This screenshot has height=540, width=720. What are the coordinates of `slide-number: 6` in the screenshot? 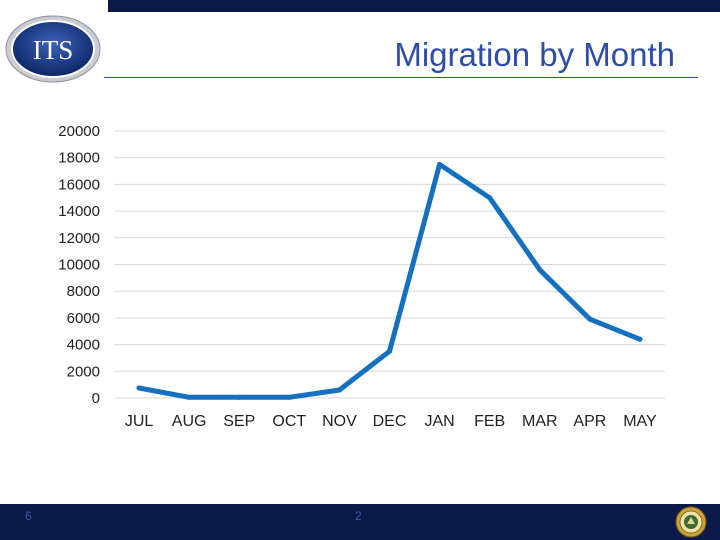 It's located at (28, 516).